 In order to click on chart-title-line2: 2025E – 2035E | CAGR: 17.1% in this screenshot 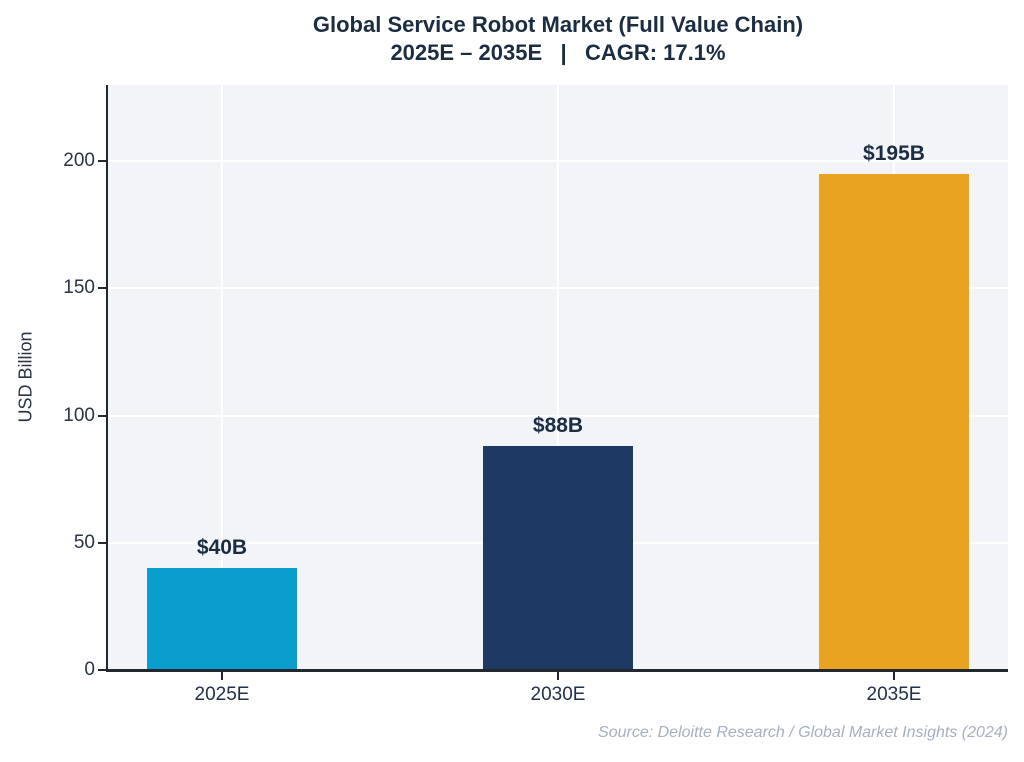, I will do `click(558, 52)`.